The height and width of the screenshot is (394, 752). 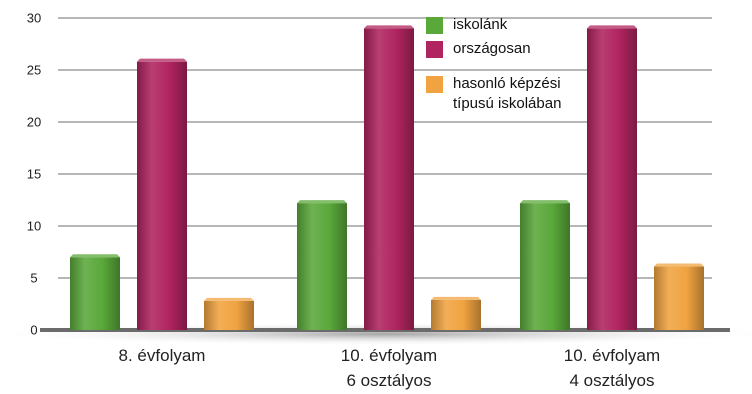 What do you see at coordinates (492, 48) in the screenshot?
I see `legend-label: országosan` at bounding box center [492, 48].